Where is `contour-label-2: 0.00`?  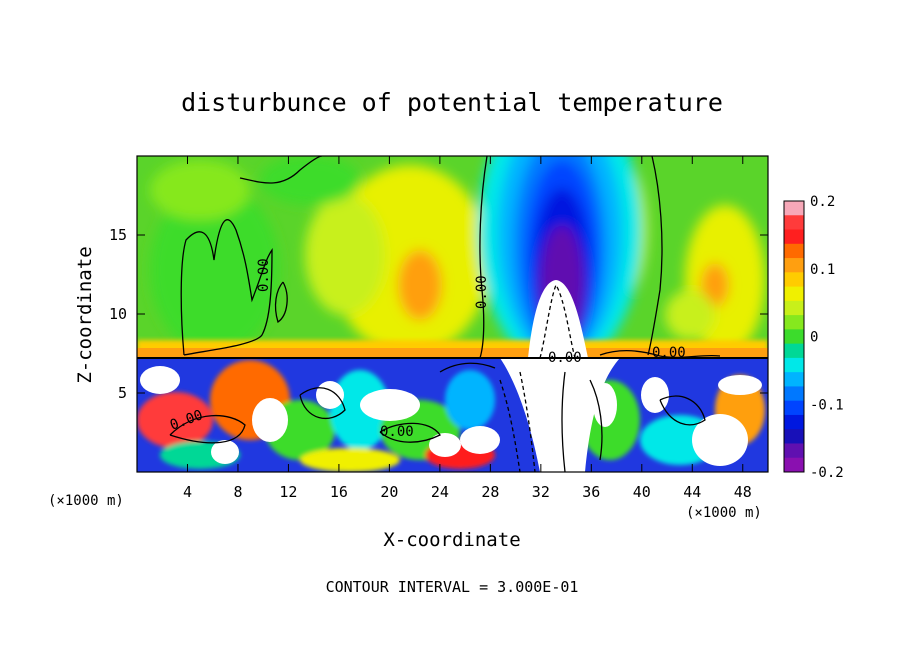 contour-label-2: 0.00 is located at coordinates (482, 292).